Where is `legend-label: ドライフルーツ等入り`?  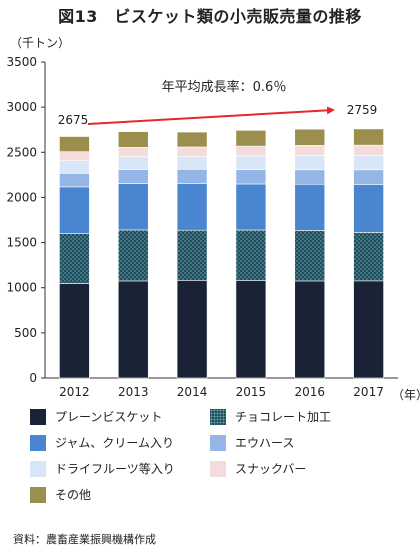
legend-label: ドライフルーツ等入り is located at coordinates (115, 469).